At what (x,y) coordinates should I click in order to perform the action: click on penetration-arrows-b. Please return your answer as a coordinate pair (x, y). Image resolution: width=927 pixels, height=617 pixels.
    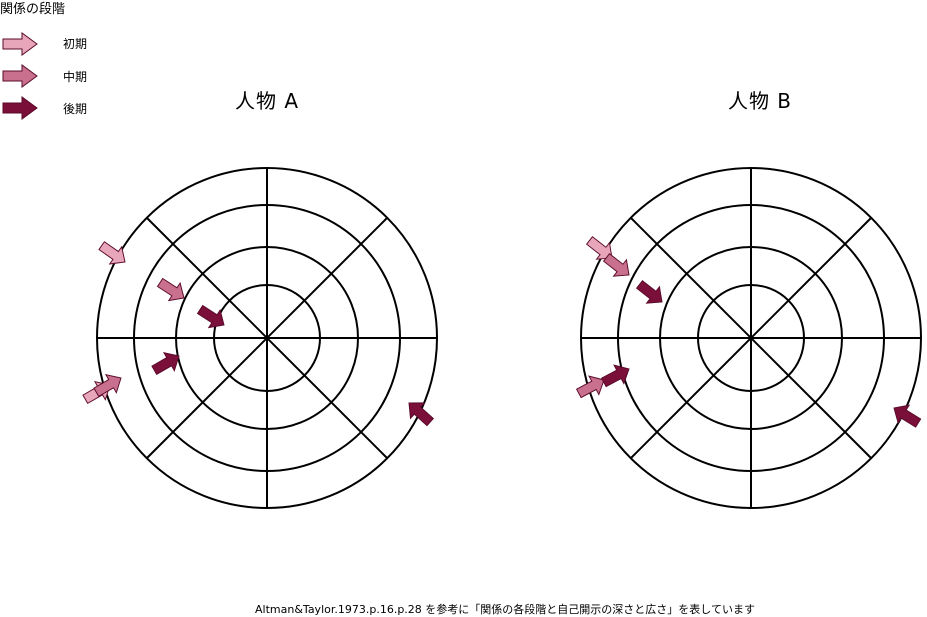
    Looking at the image, I should click on (748, 332).